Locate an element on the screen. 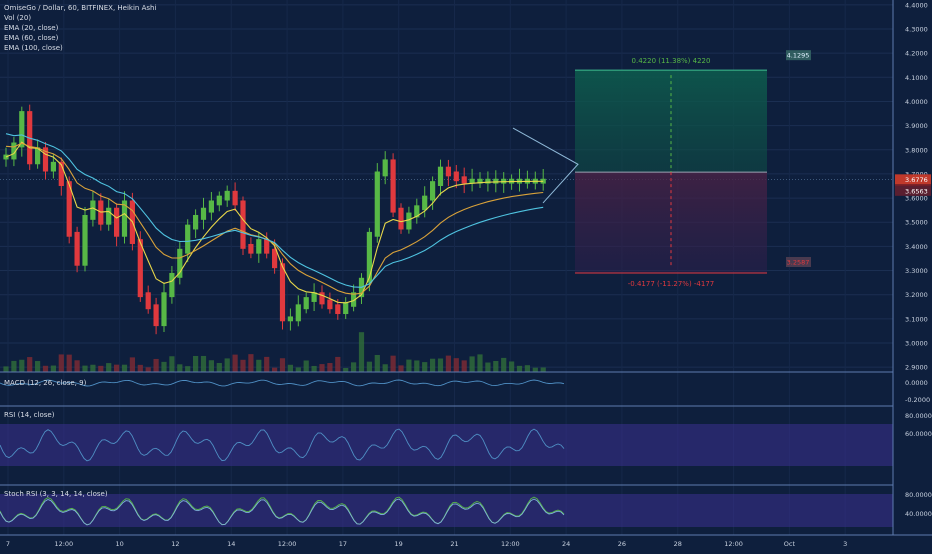  current-price-tag: 3.6776 is located at coordinates (916, 180).